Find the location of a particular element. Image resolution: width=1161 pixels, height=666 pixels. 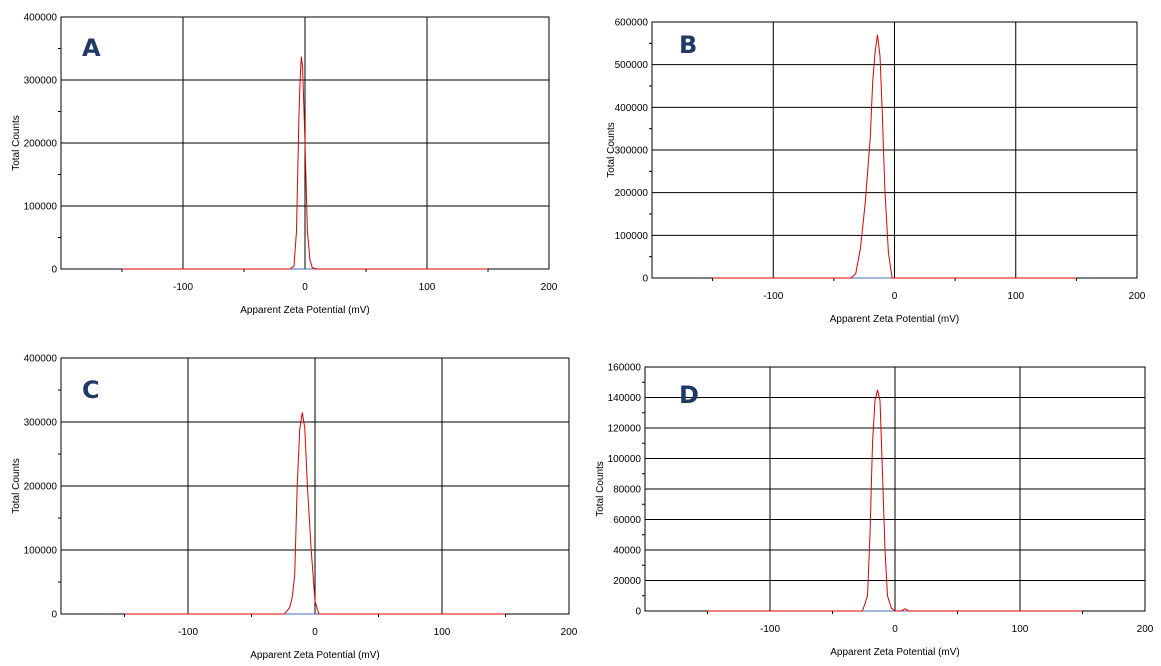

panel-label: B is located at coordinates (688, 45).